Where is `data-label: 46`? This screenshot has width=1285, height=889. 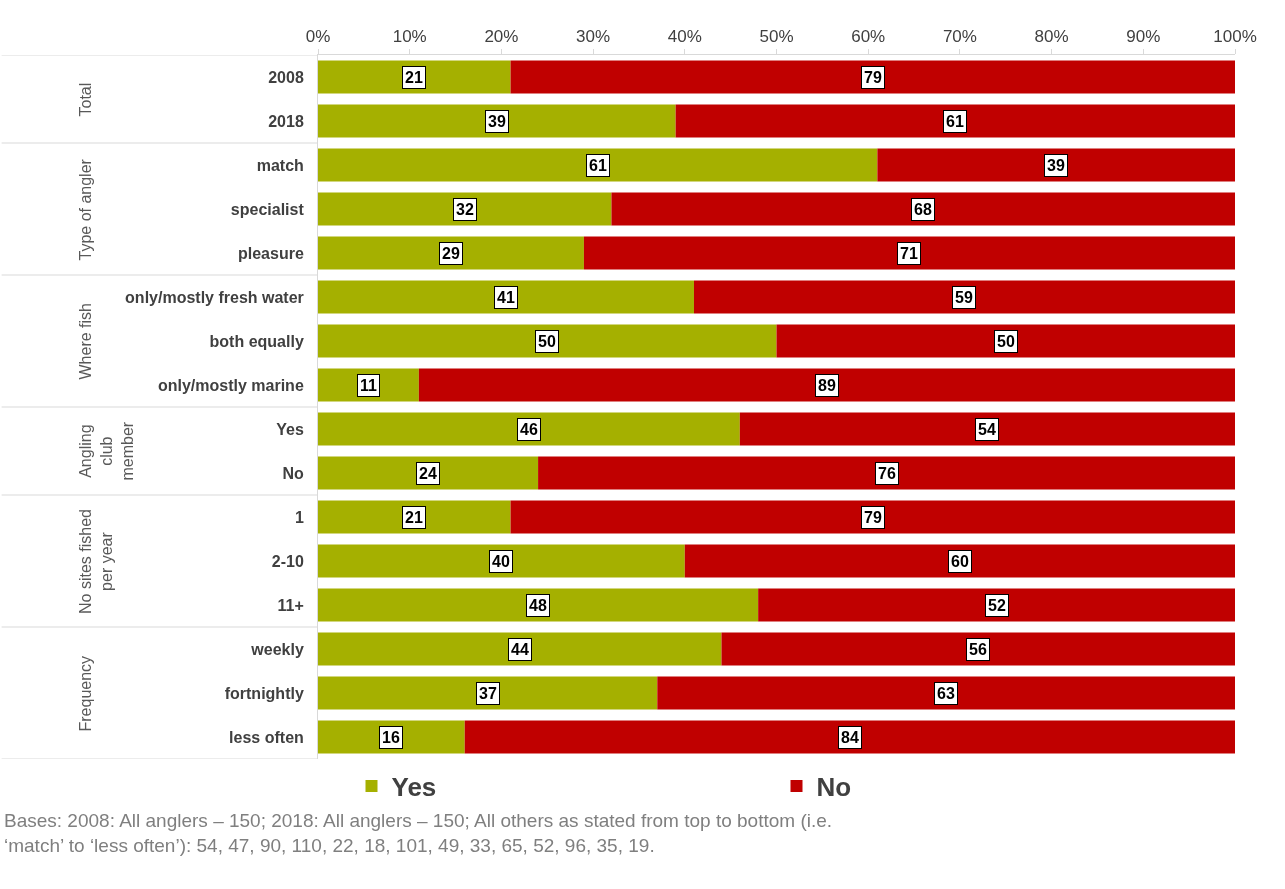
data-label: 46 is located at coordinates (529, 429).